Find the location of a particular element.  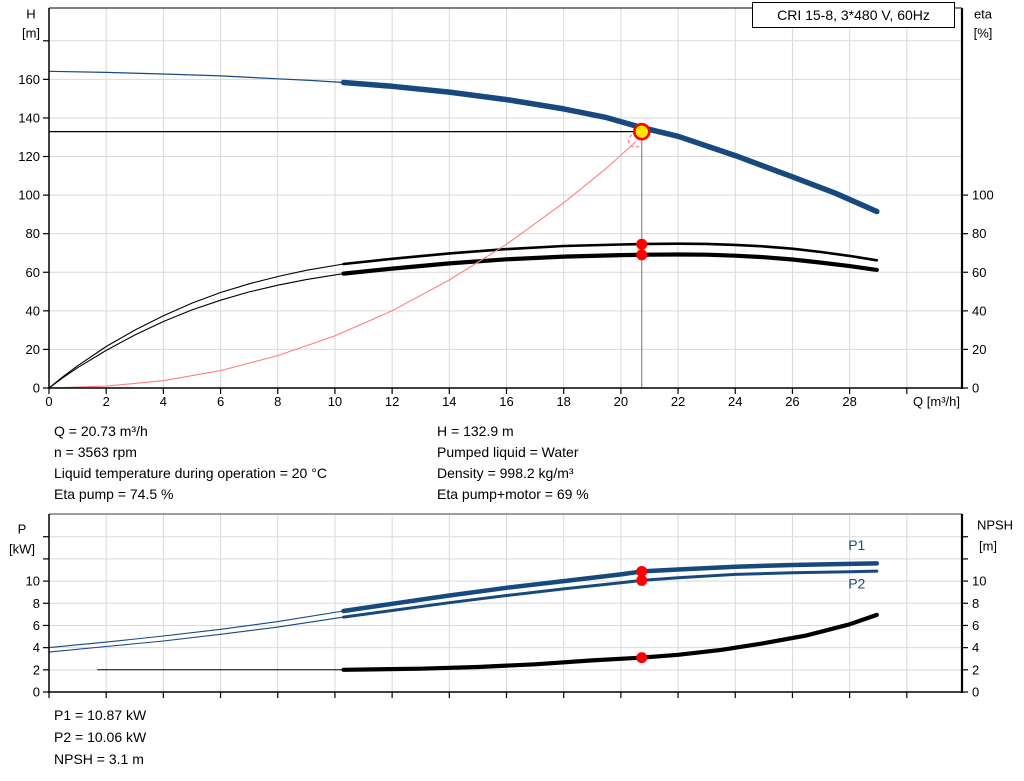

y-right-tick-label: 6 is located at coordinates (975, 625).